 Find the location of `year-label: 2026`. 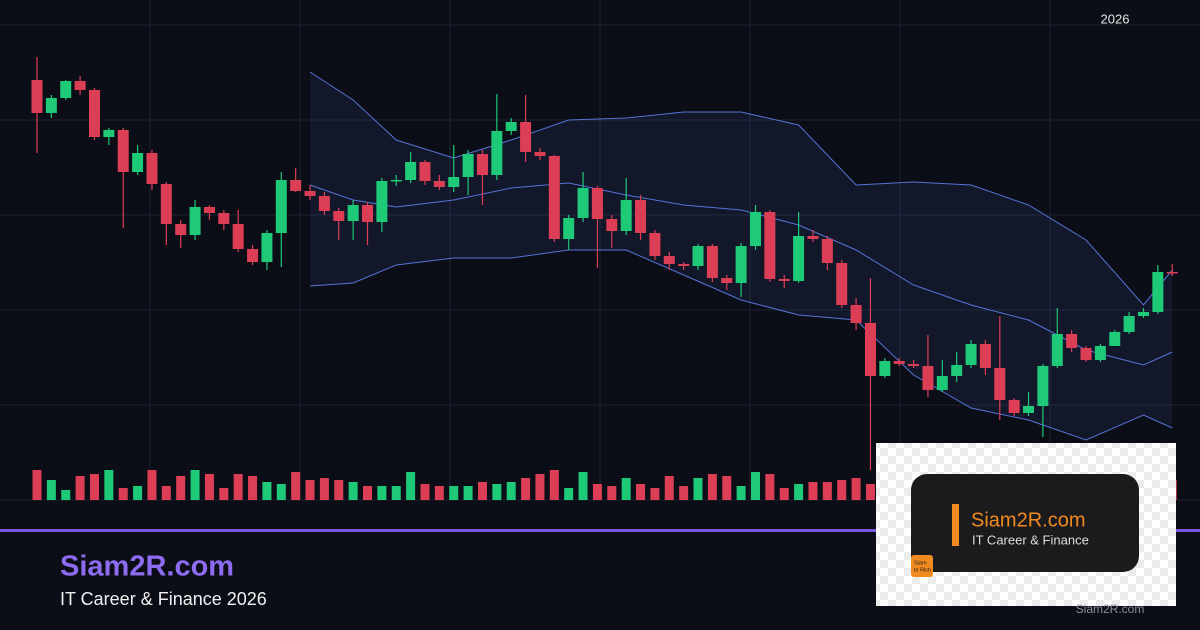

year-label: 2026 is located at coordinates (1115, 18).